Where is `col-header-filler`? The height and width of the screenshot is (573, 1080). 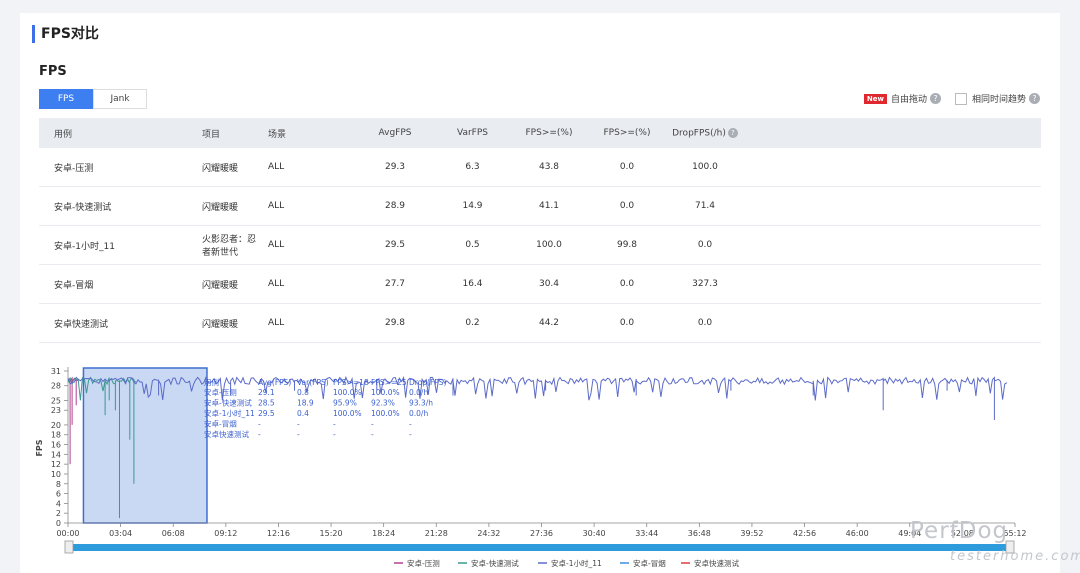 col-header-filler is located at coordinates (892, 133).